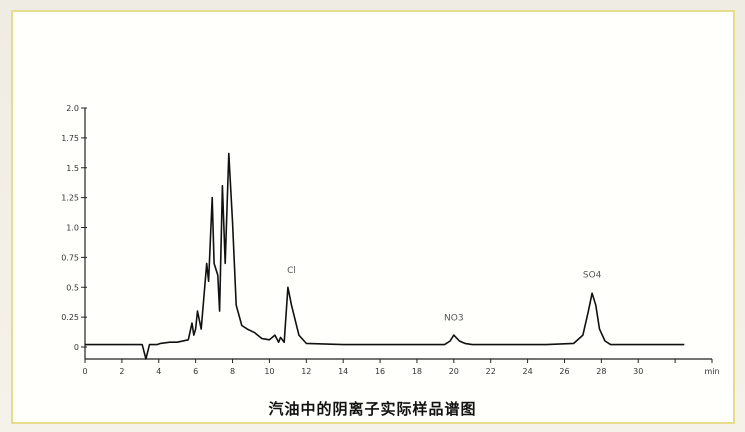  I want to click on x-tick-label: 16, so click(380, 371).